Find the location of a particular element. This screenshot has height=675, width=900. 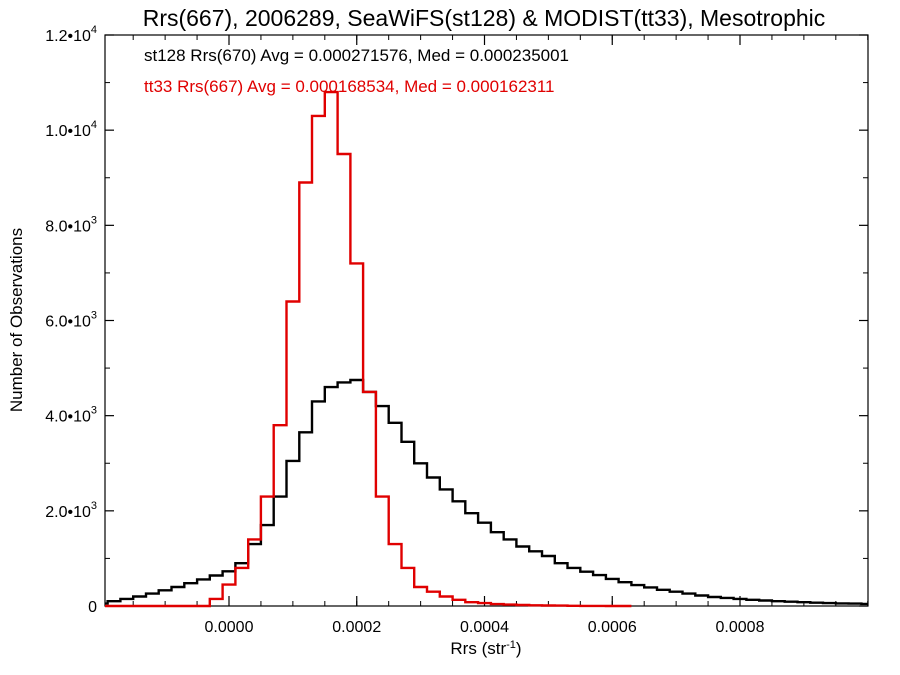

y-axis-label: Number of Observations is located at coordinates (16, 320).